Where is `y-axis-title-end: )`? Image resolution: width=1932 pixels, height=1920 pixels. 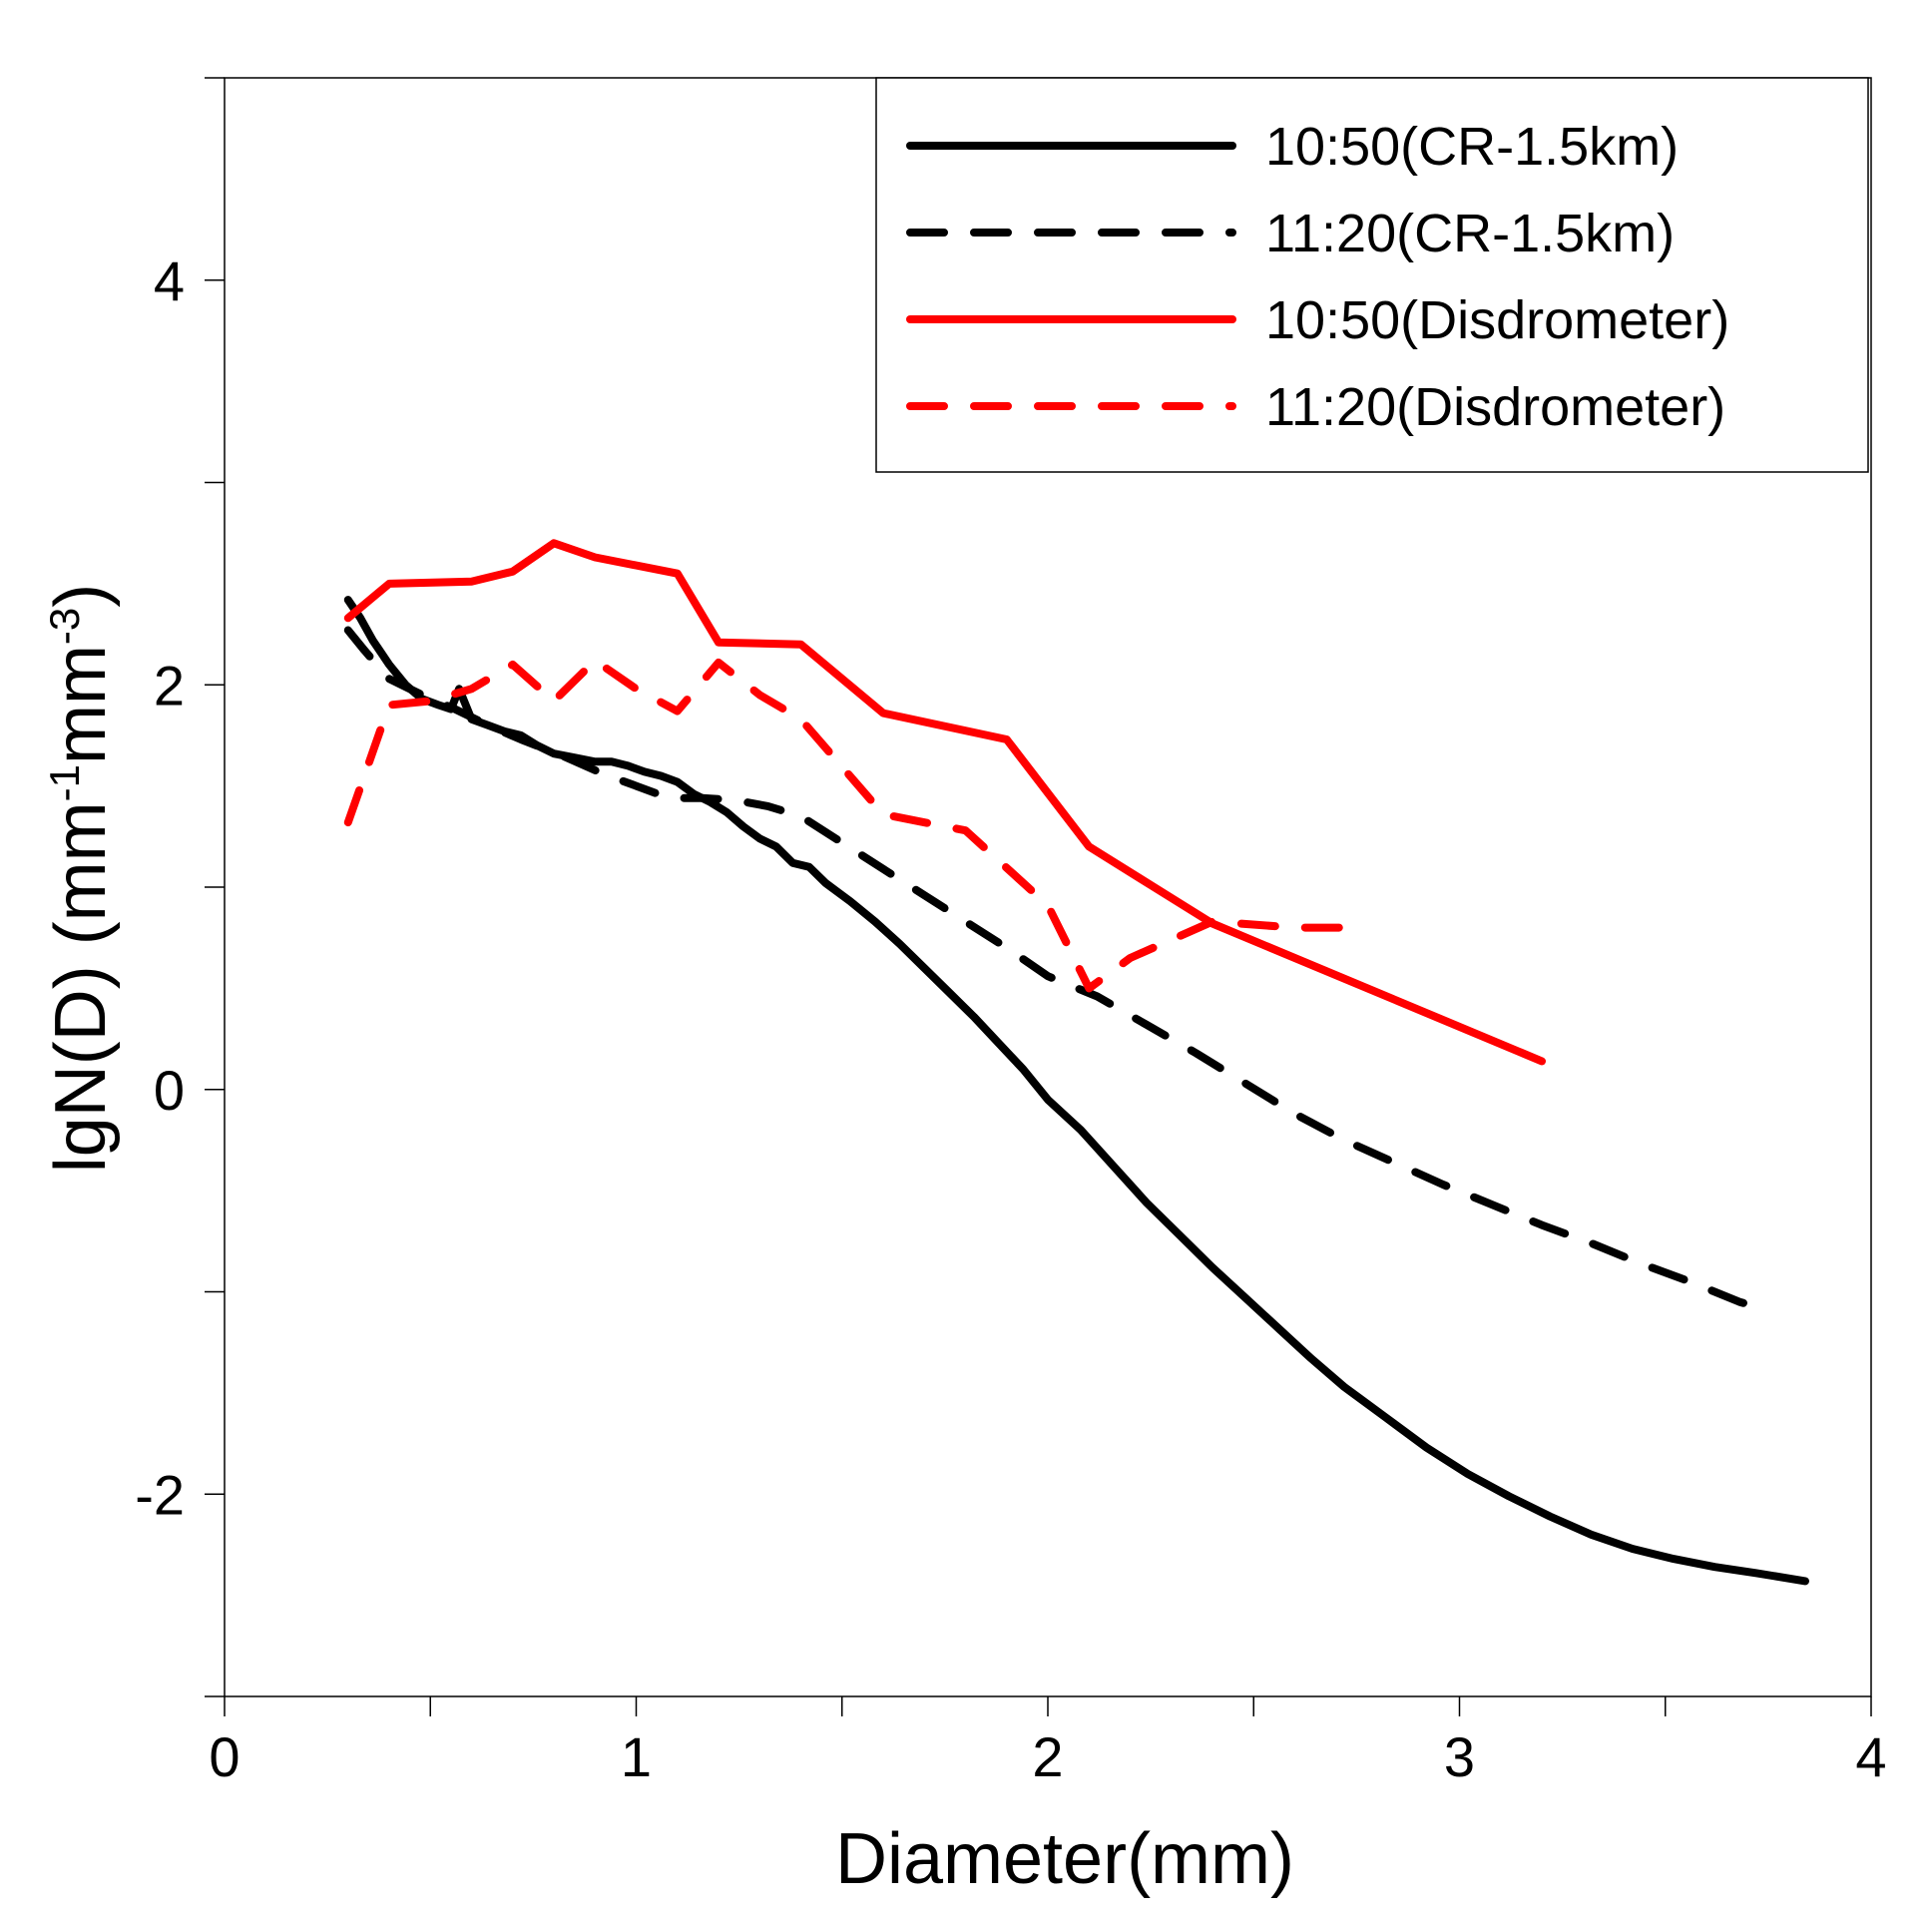
y-axis-title-end: ) is located at coordinates (81, 596).